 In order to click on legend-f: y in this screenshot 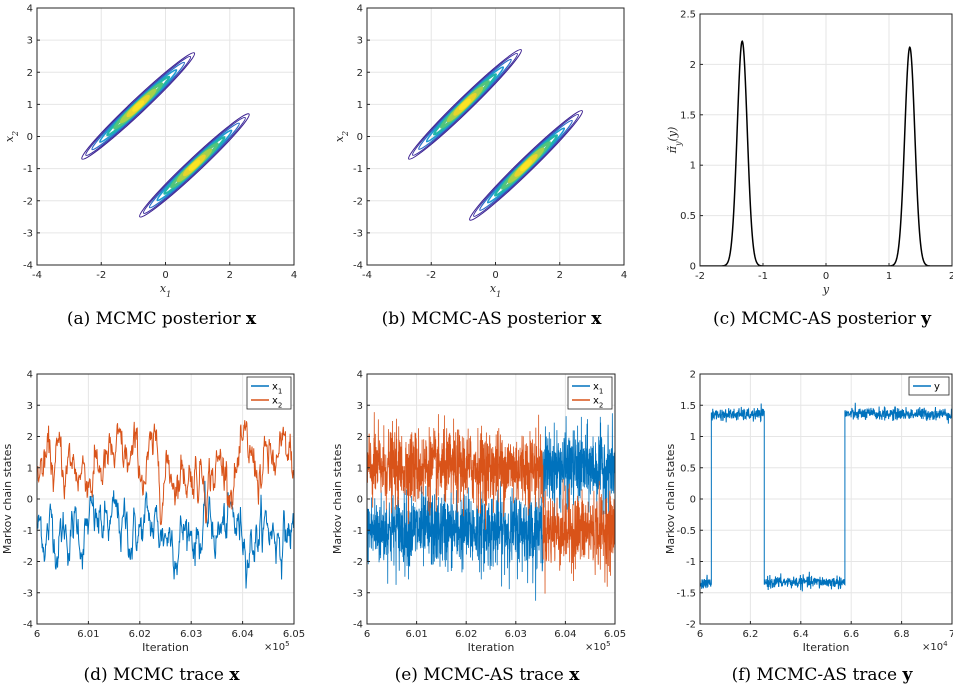, I will do `click(929, 386)`.